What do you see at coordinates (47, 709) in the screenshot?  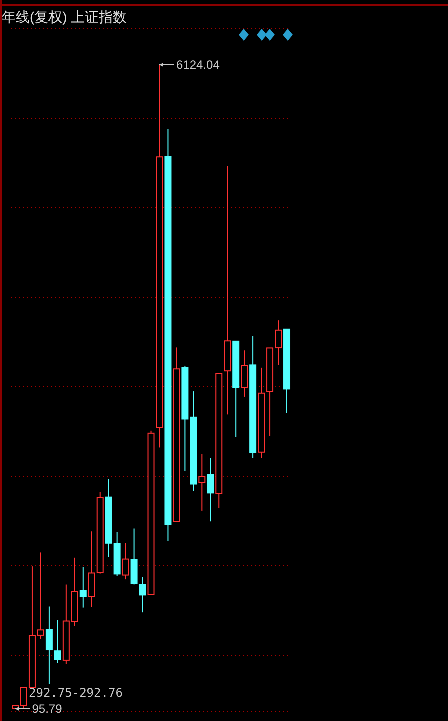 I see `annotation: 95.79` at bounding box center [47, 709].